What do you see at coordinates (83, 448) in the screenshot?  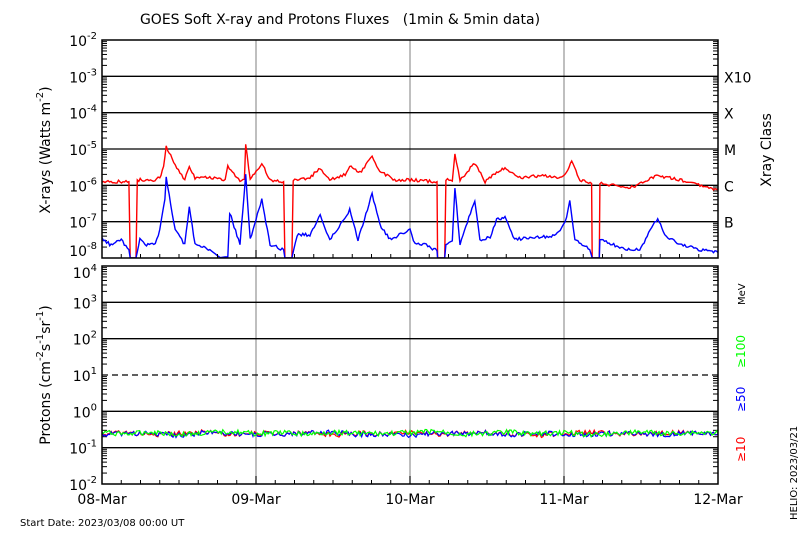 I see `y-tick-label: 10⁻¹` at bounding box center [83, 448].